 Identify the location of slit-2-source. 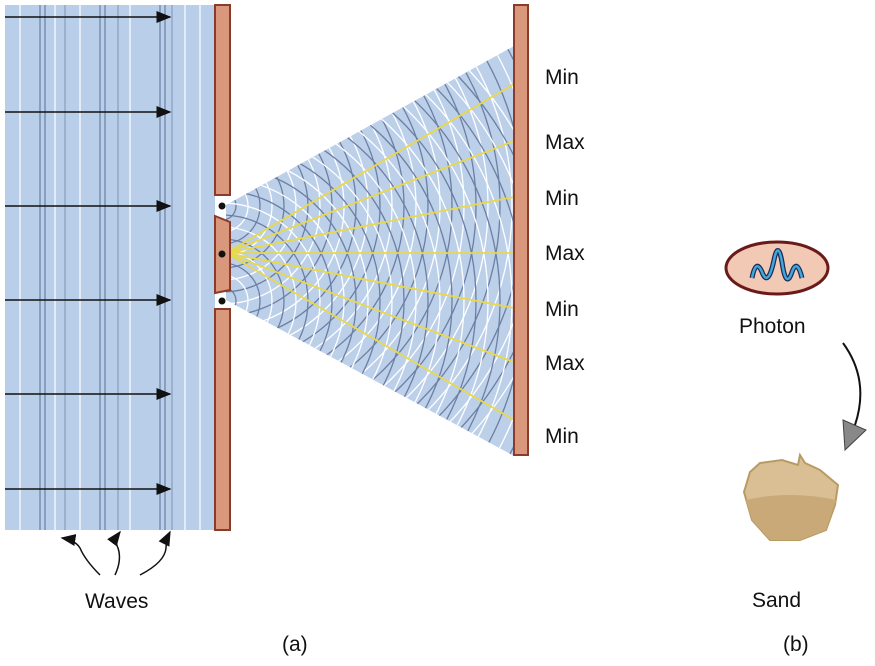
(222, 301).